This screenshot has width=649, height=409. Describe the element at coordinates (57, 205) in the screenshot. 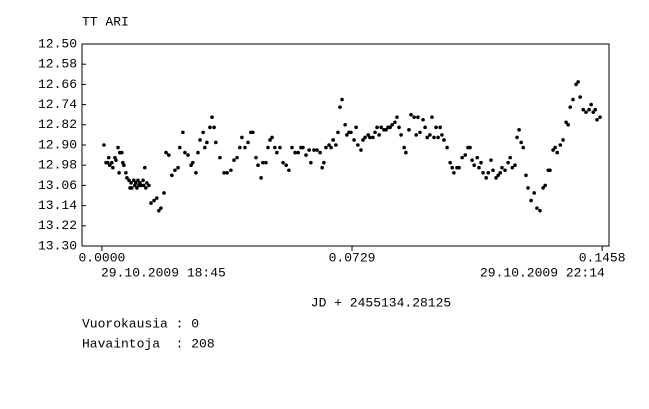

I see `y-tick-label: 13.14` at that location.